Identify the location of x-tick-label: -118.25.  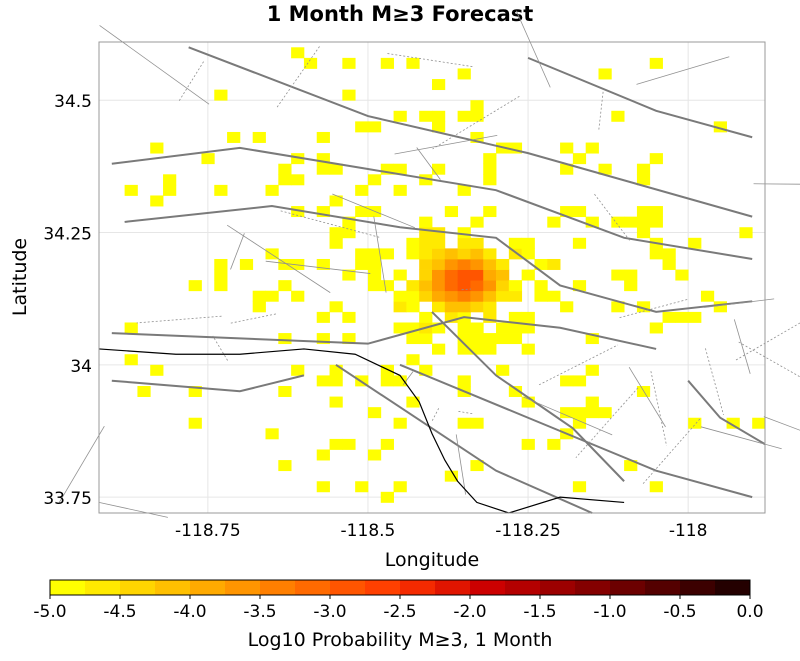
(528, 531).